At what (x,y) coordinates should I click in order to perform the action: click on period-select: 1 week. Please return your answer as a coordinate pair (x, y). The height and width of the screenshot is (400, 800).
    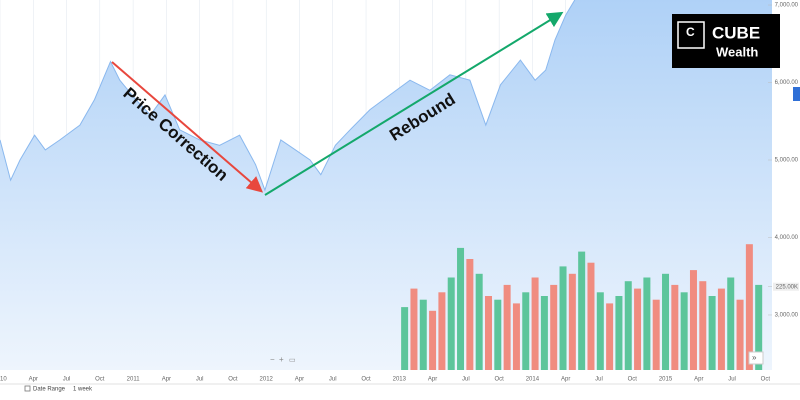
    Looking at the image, I should click on (83, 390).